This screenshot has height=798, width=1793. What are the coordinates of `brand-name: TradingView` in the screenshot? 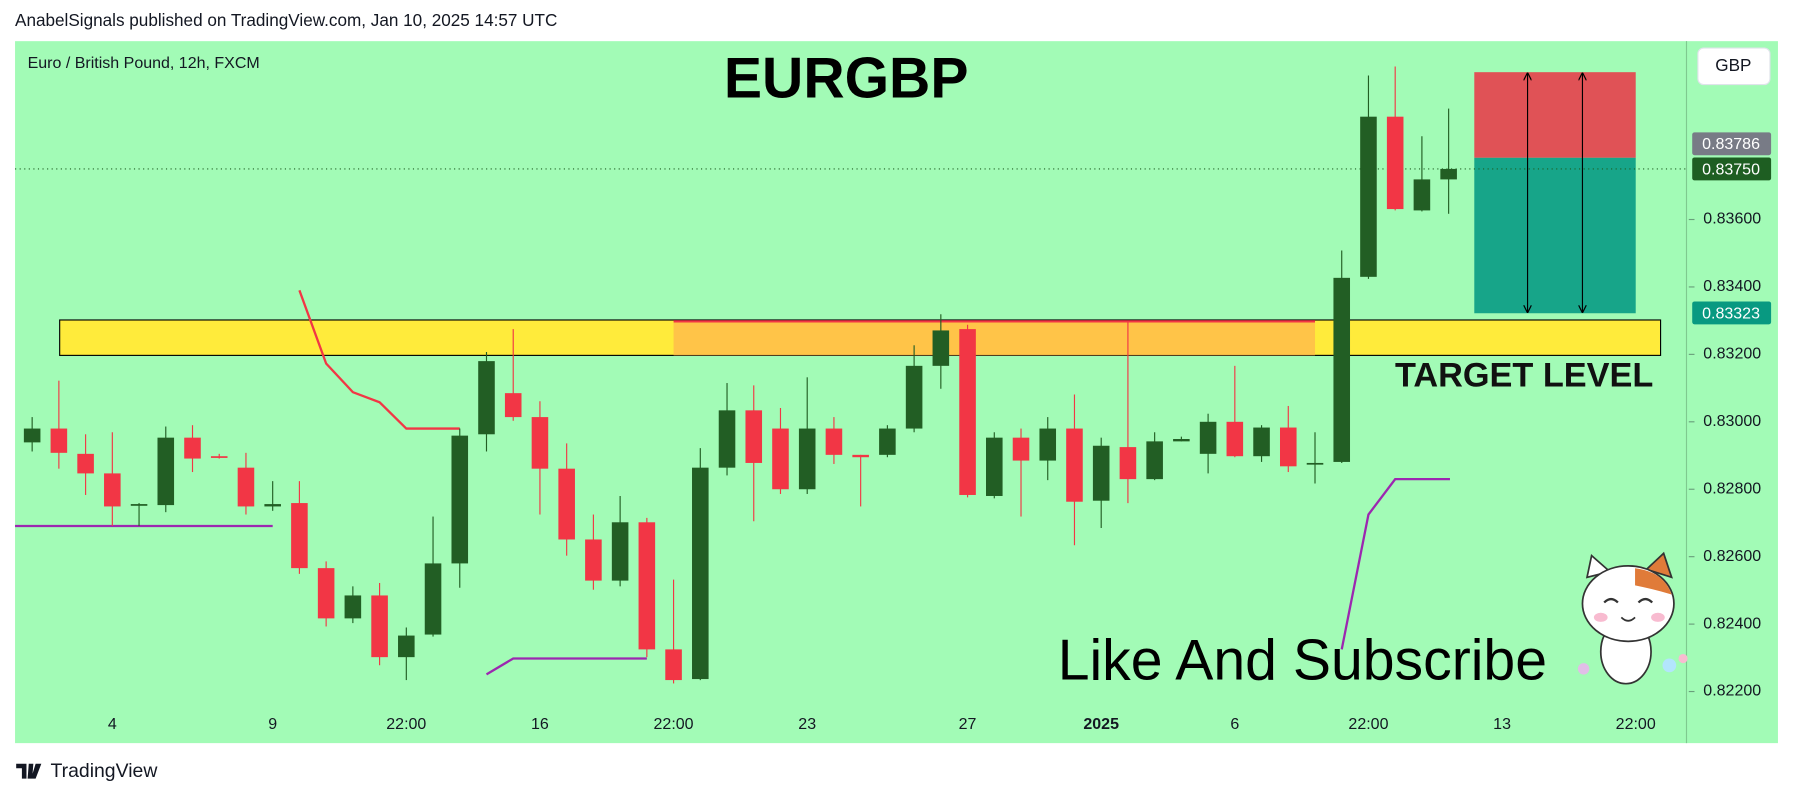 It's located at (104, 771).